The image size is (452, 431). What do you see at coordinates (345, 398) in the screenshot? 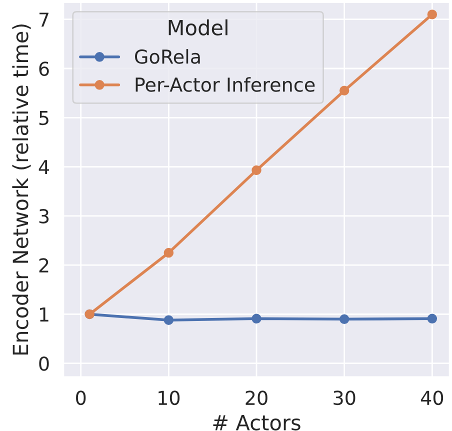
I see `x-tick-label: 30` at bounding box center [345, 398].